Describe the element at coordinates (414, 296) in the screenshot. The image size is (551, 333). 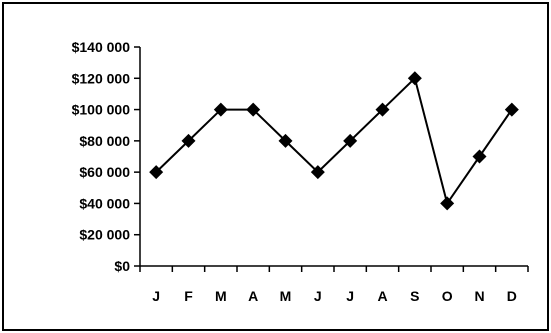
I see `x-tick-label: S` at that location.